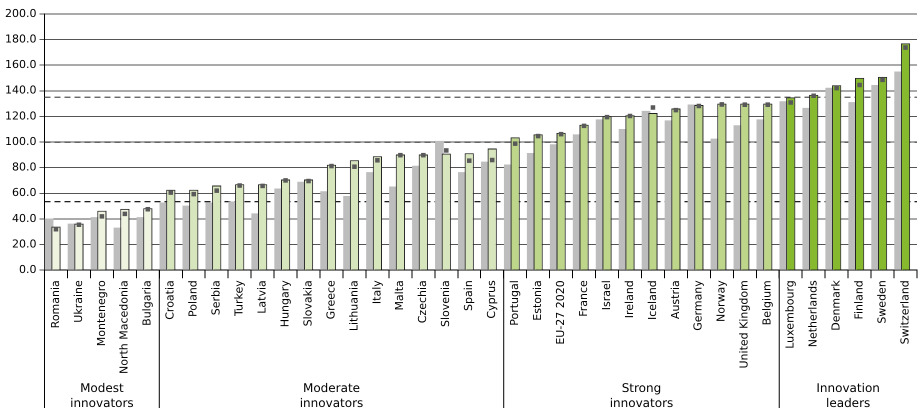 Image resolution: width=921 pixels, height=410 pixels. I want to click on x-tick-label: Lithuania, so click(353, 306).